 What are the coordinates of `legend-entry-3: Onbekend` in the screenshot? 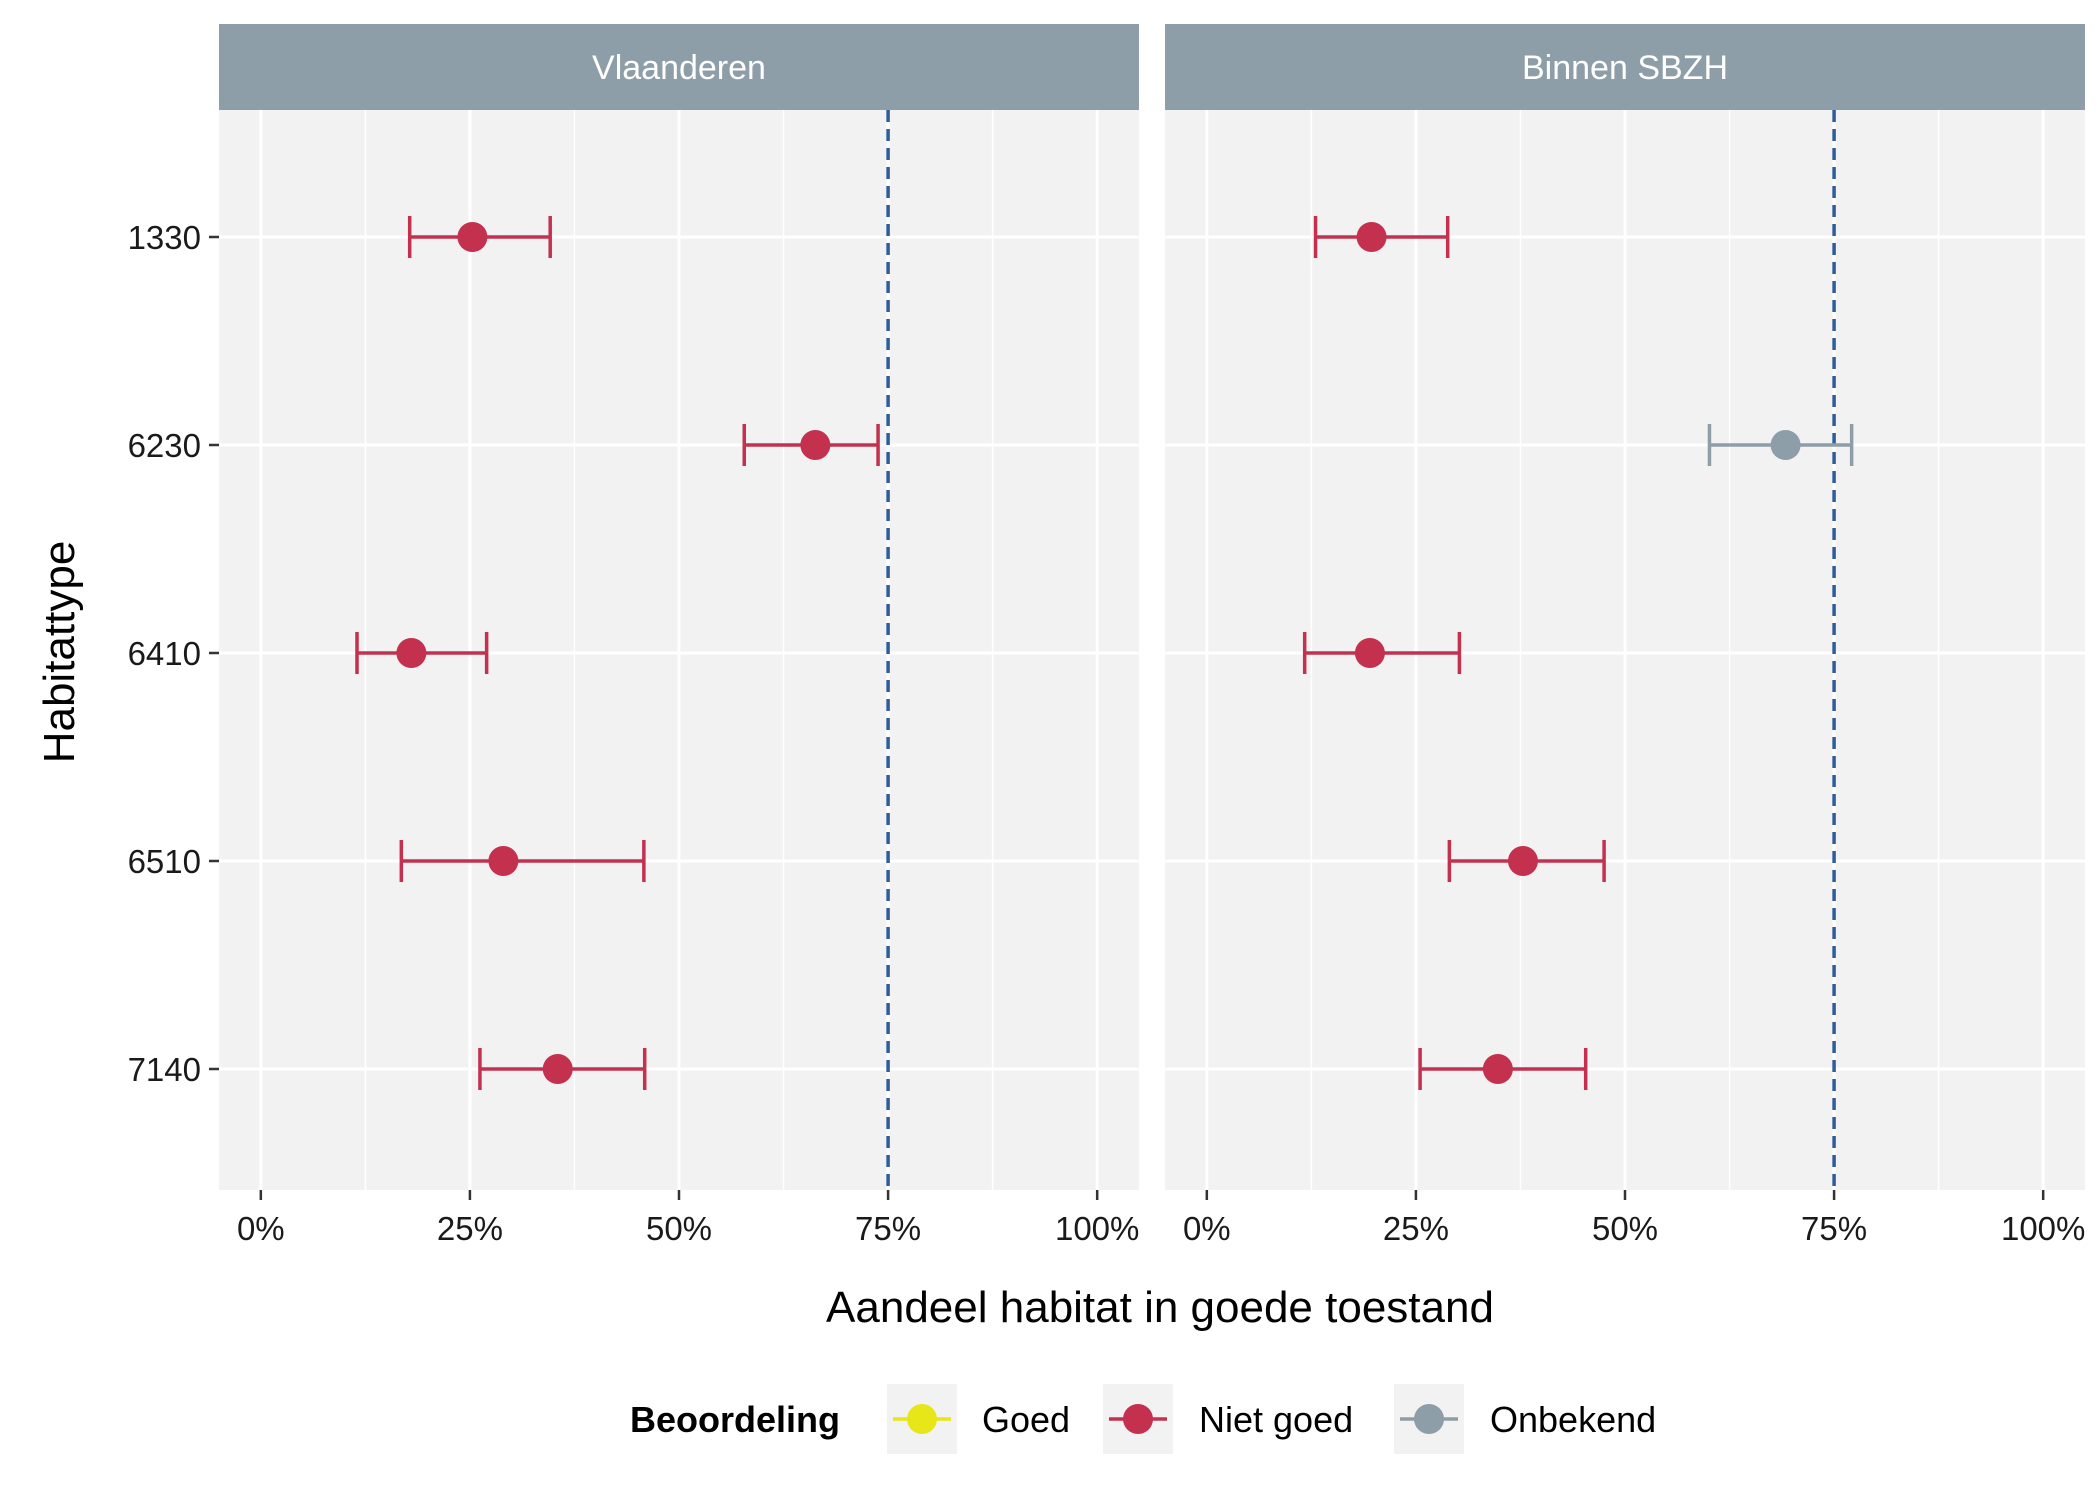 It's located at (1525, 1419).